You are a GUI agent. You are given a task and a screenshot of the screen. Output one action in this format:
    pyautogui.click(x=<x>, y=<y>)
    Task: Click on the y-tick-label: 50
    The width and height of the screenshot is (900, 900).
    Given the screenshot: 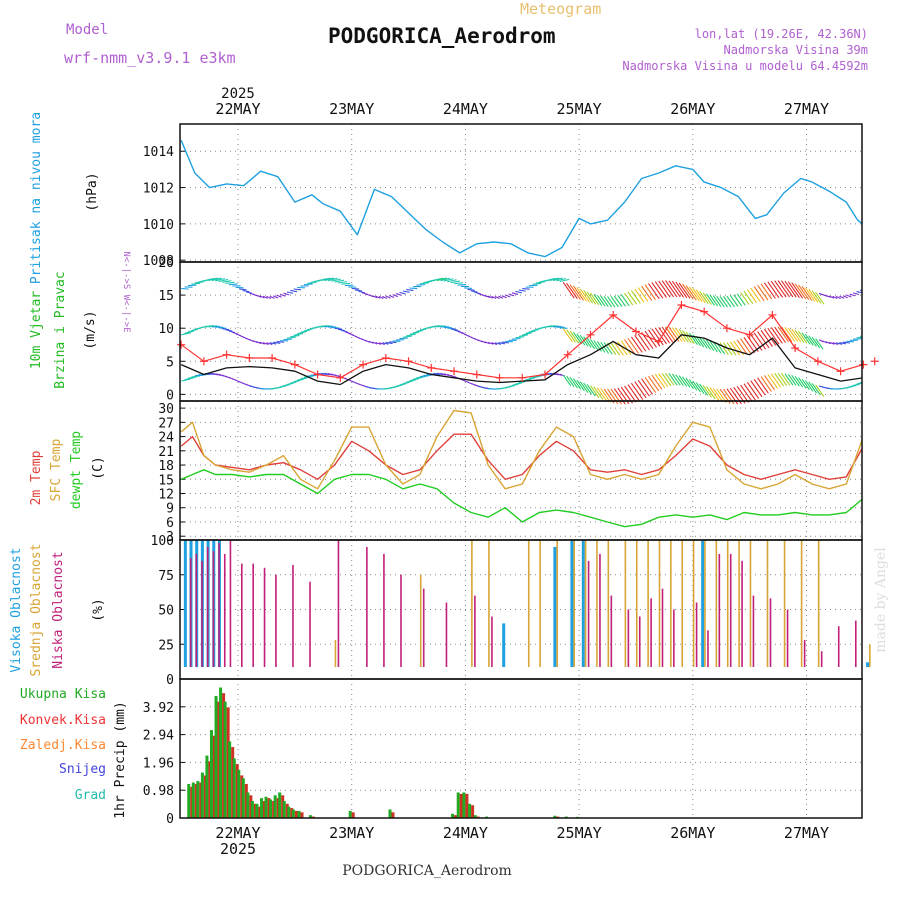 What is the action you would take?
    pyautogui.click(x=166, y=611)
    